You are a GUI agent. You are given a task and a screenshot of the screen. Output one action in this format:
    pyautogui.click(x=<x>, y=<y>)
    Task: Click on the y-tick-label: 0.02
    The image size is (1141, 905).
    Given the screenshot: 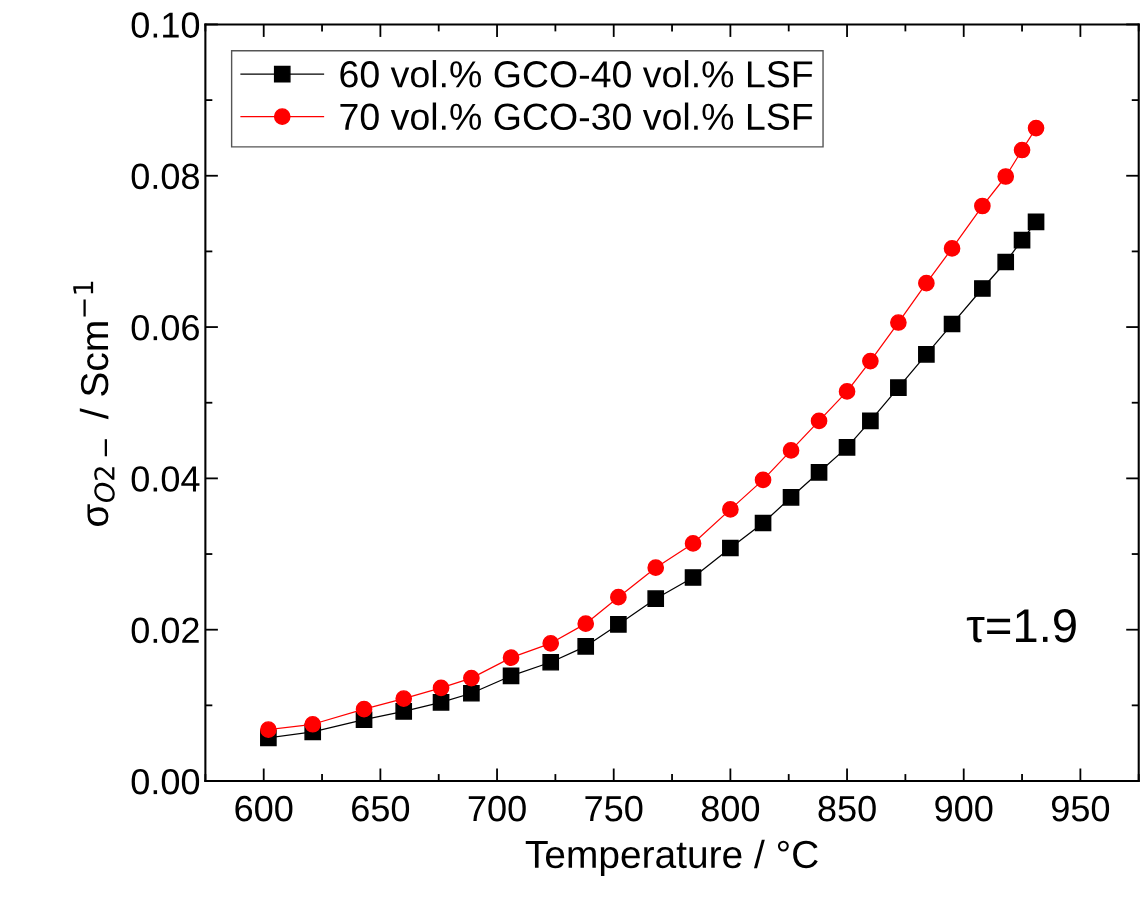 What is the action you would take?
    pyautogui.click(x=165, y=630)
    